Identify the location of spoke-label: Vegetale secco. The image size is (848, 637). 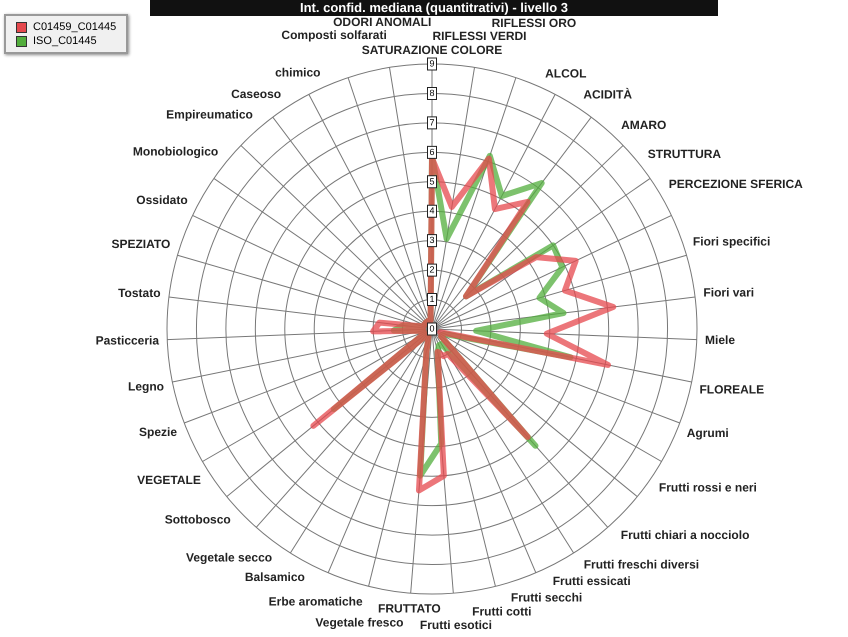
(229, 557).